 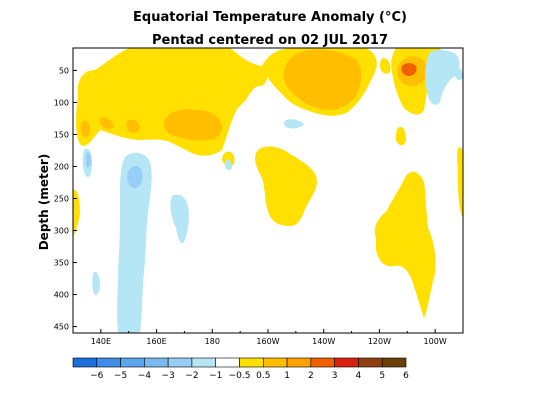 What do you see at coordinates (240, 376) in the screenshot?
I see `colorbar-label: −0.5` at bounding box center [240, 376].